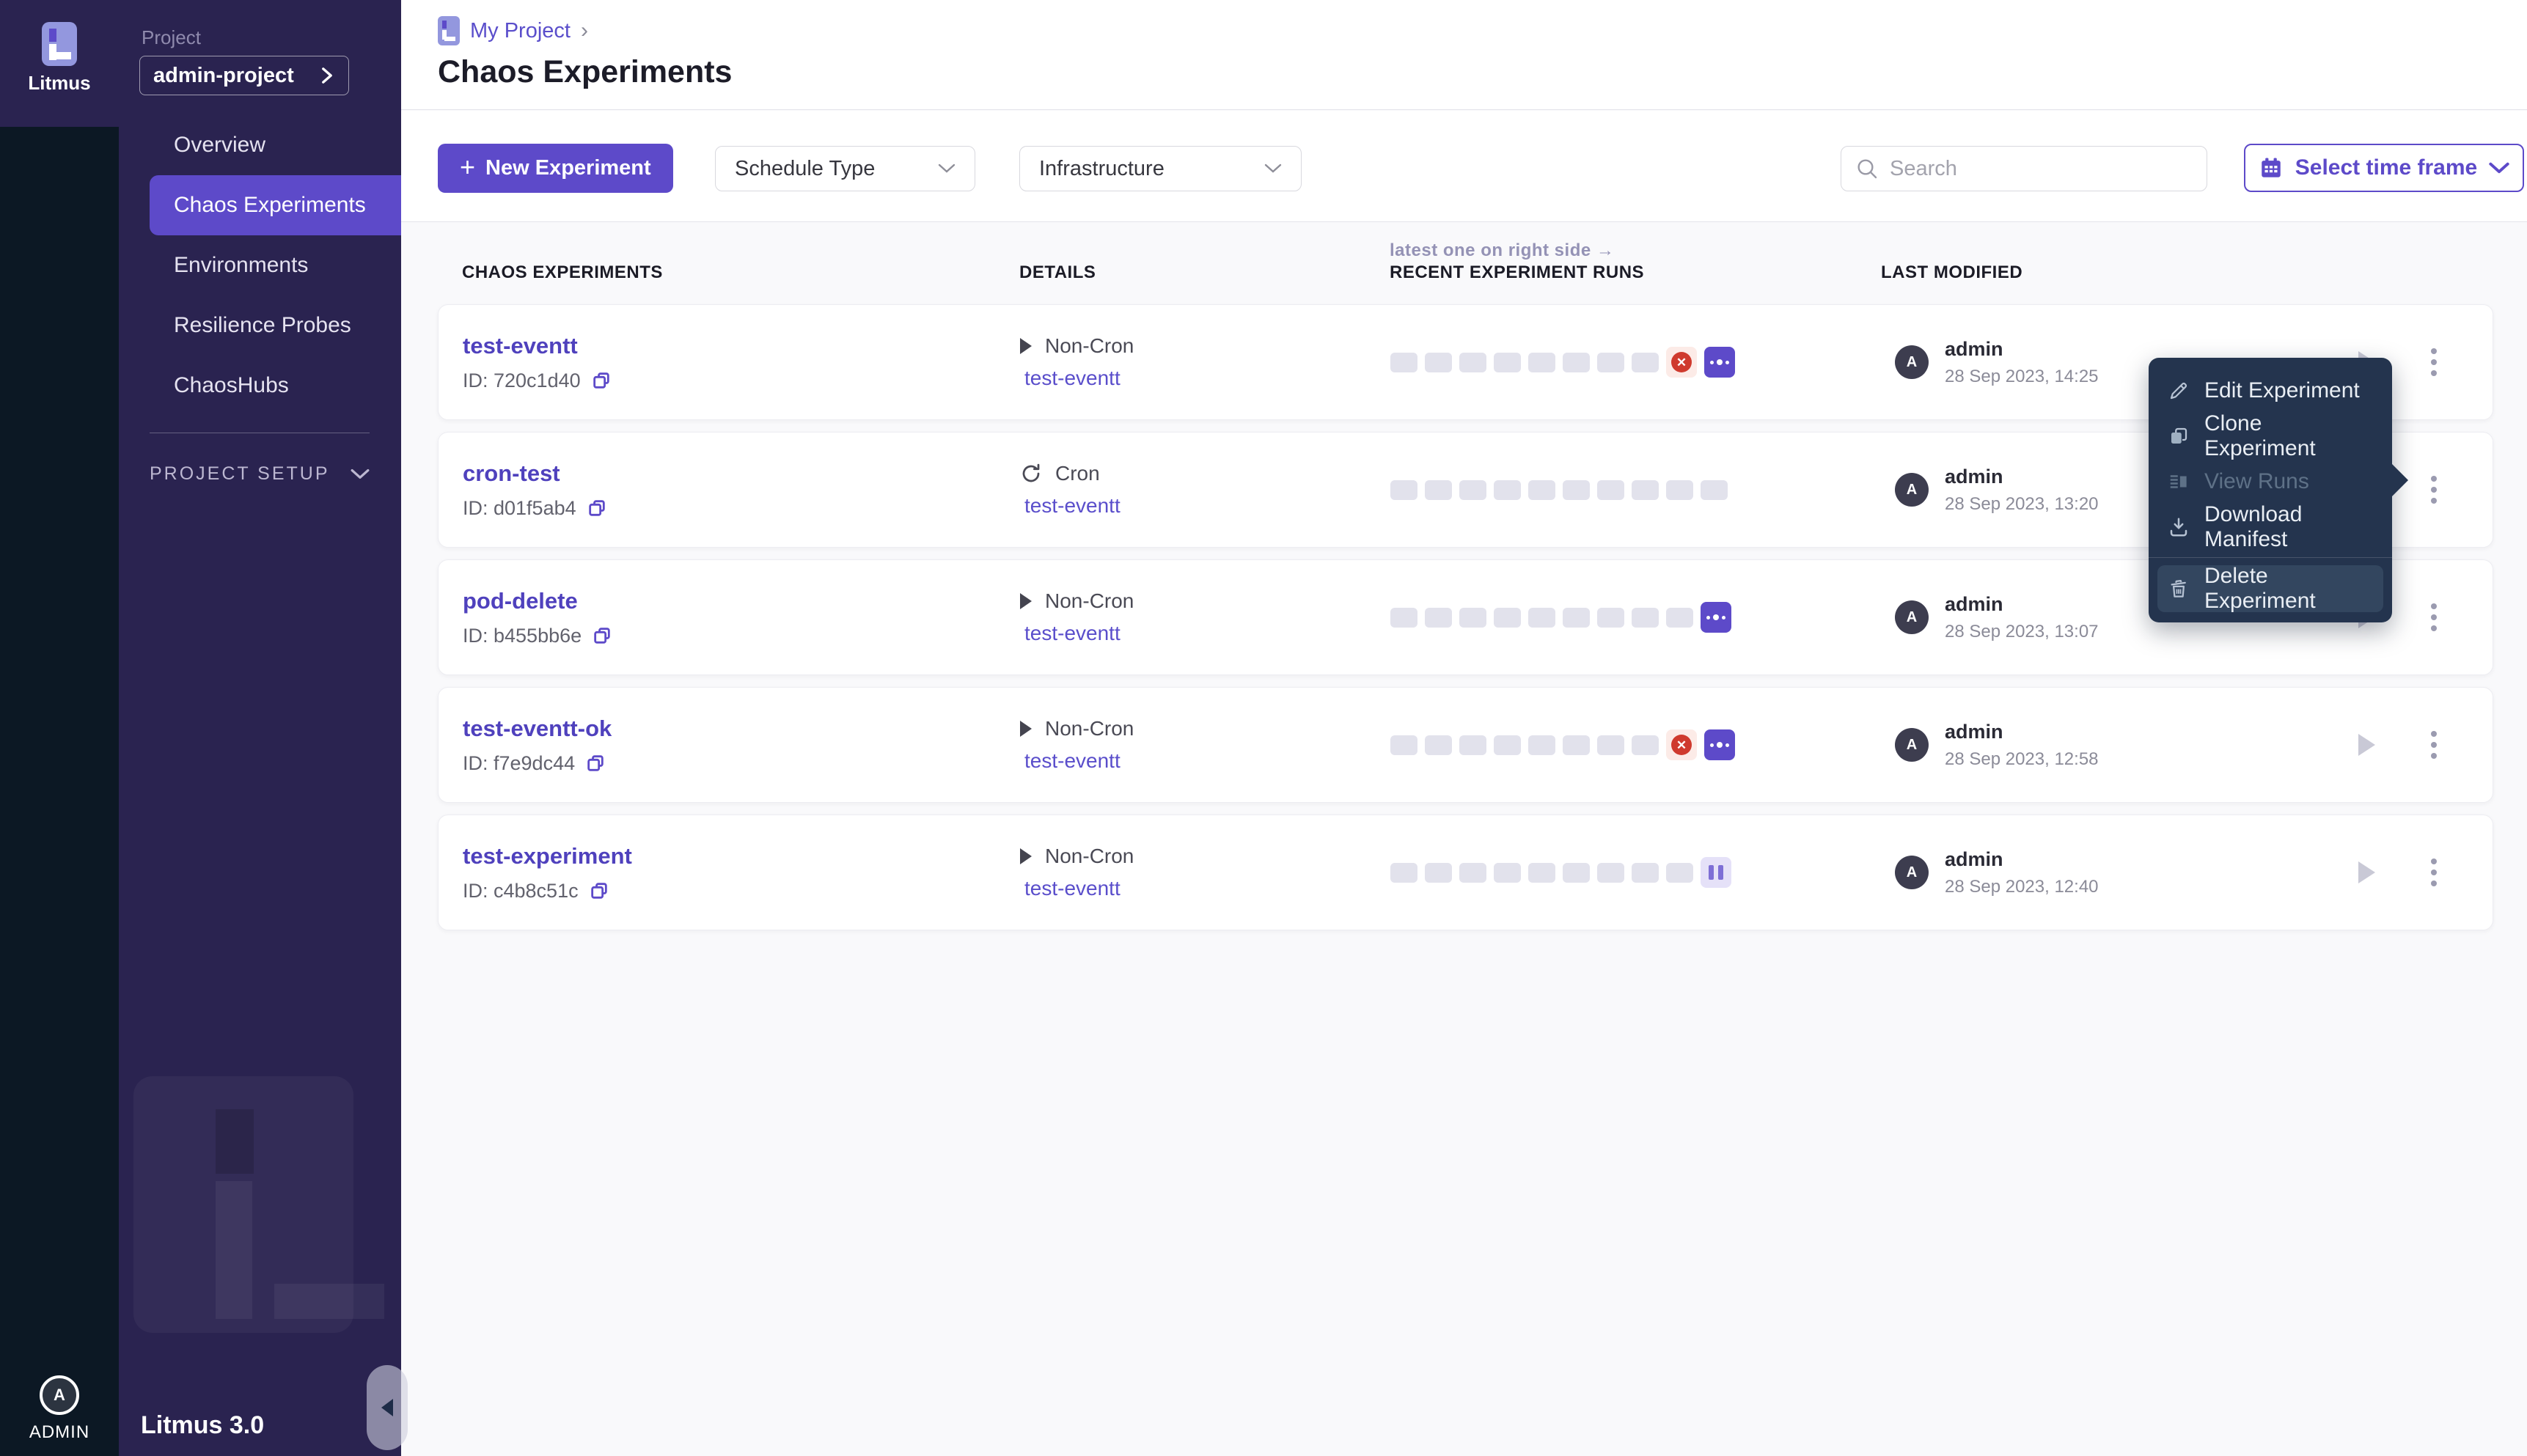 The width and height of the screenshot is (2527, 1456). I want to click on breadcrumb-logo-icon, so click(449, 30).